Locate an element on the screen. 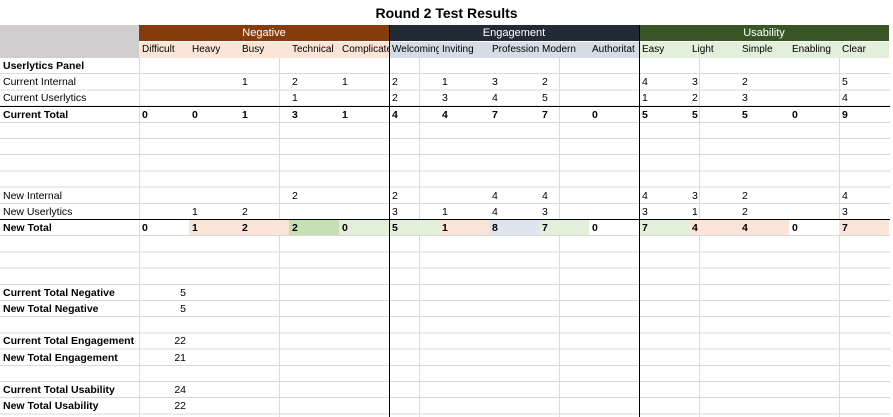 The width and height of the screenshot is (893, 417). column-header: Enabling is located at coordinates (814, 50).